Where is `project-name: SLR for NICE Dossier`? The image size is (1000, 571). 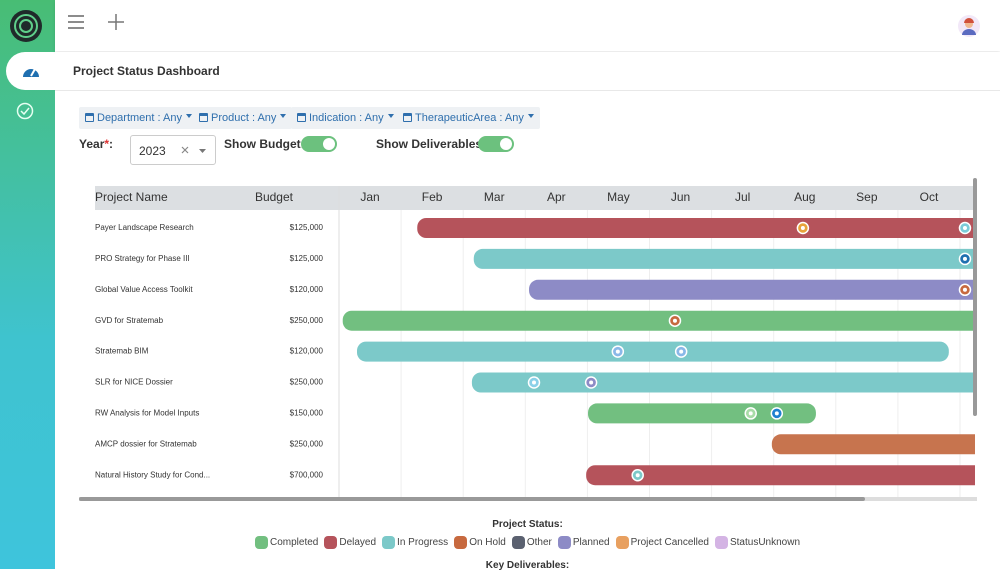 project-name: SLR for NICE Dossier is located at coordinates (134, 382).